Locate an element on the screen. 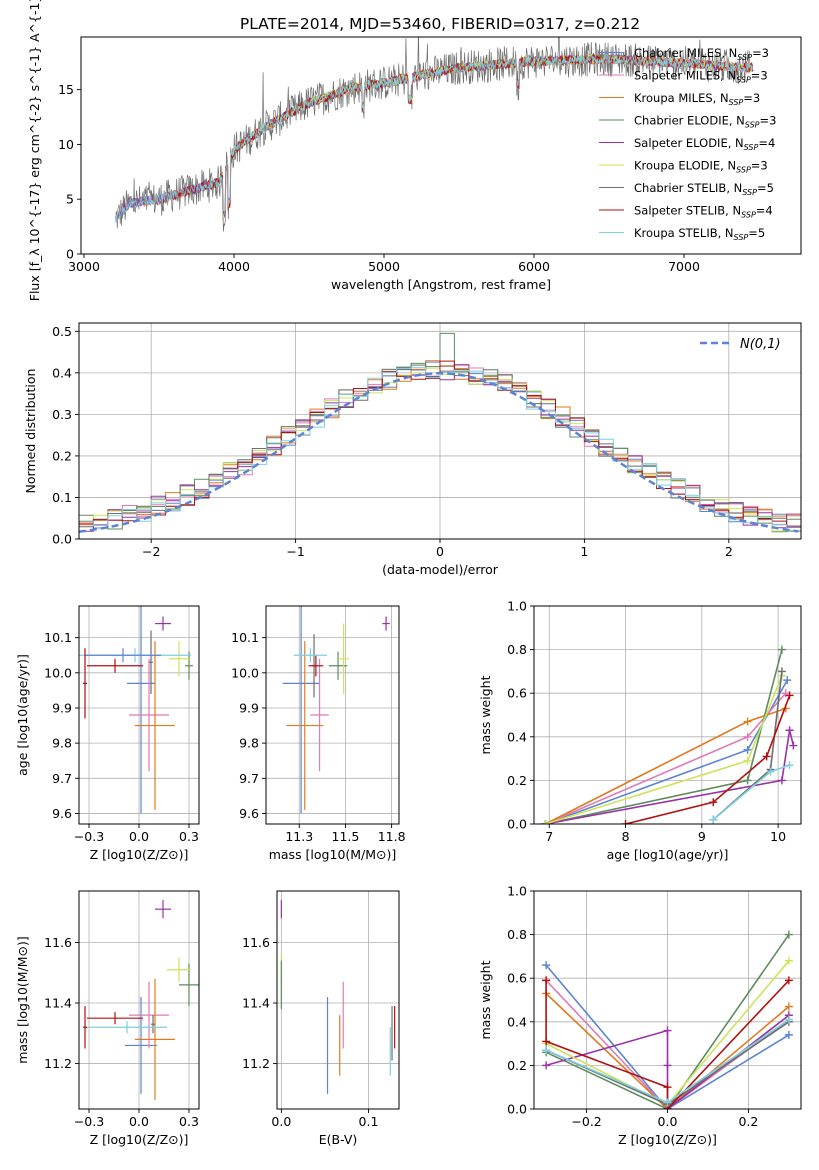  x-tick-label: 4000 is located at coordinates (234, 266).